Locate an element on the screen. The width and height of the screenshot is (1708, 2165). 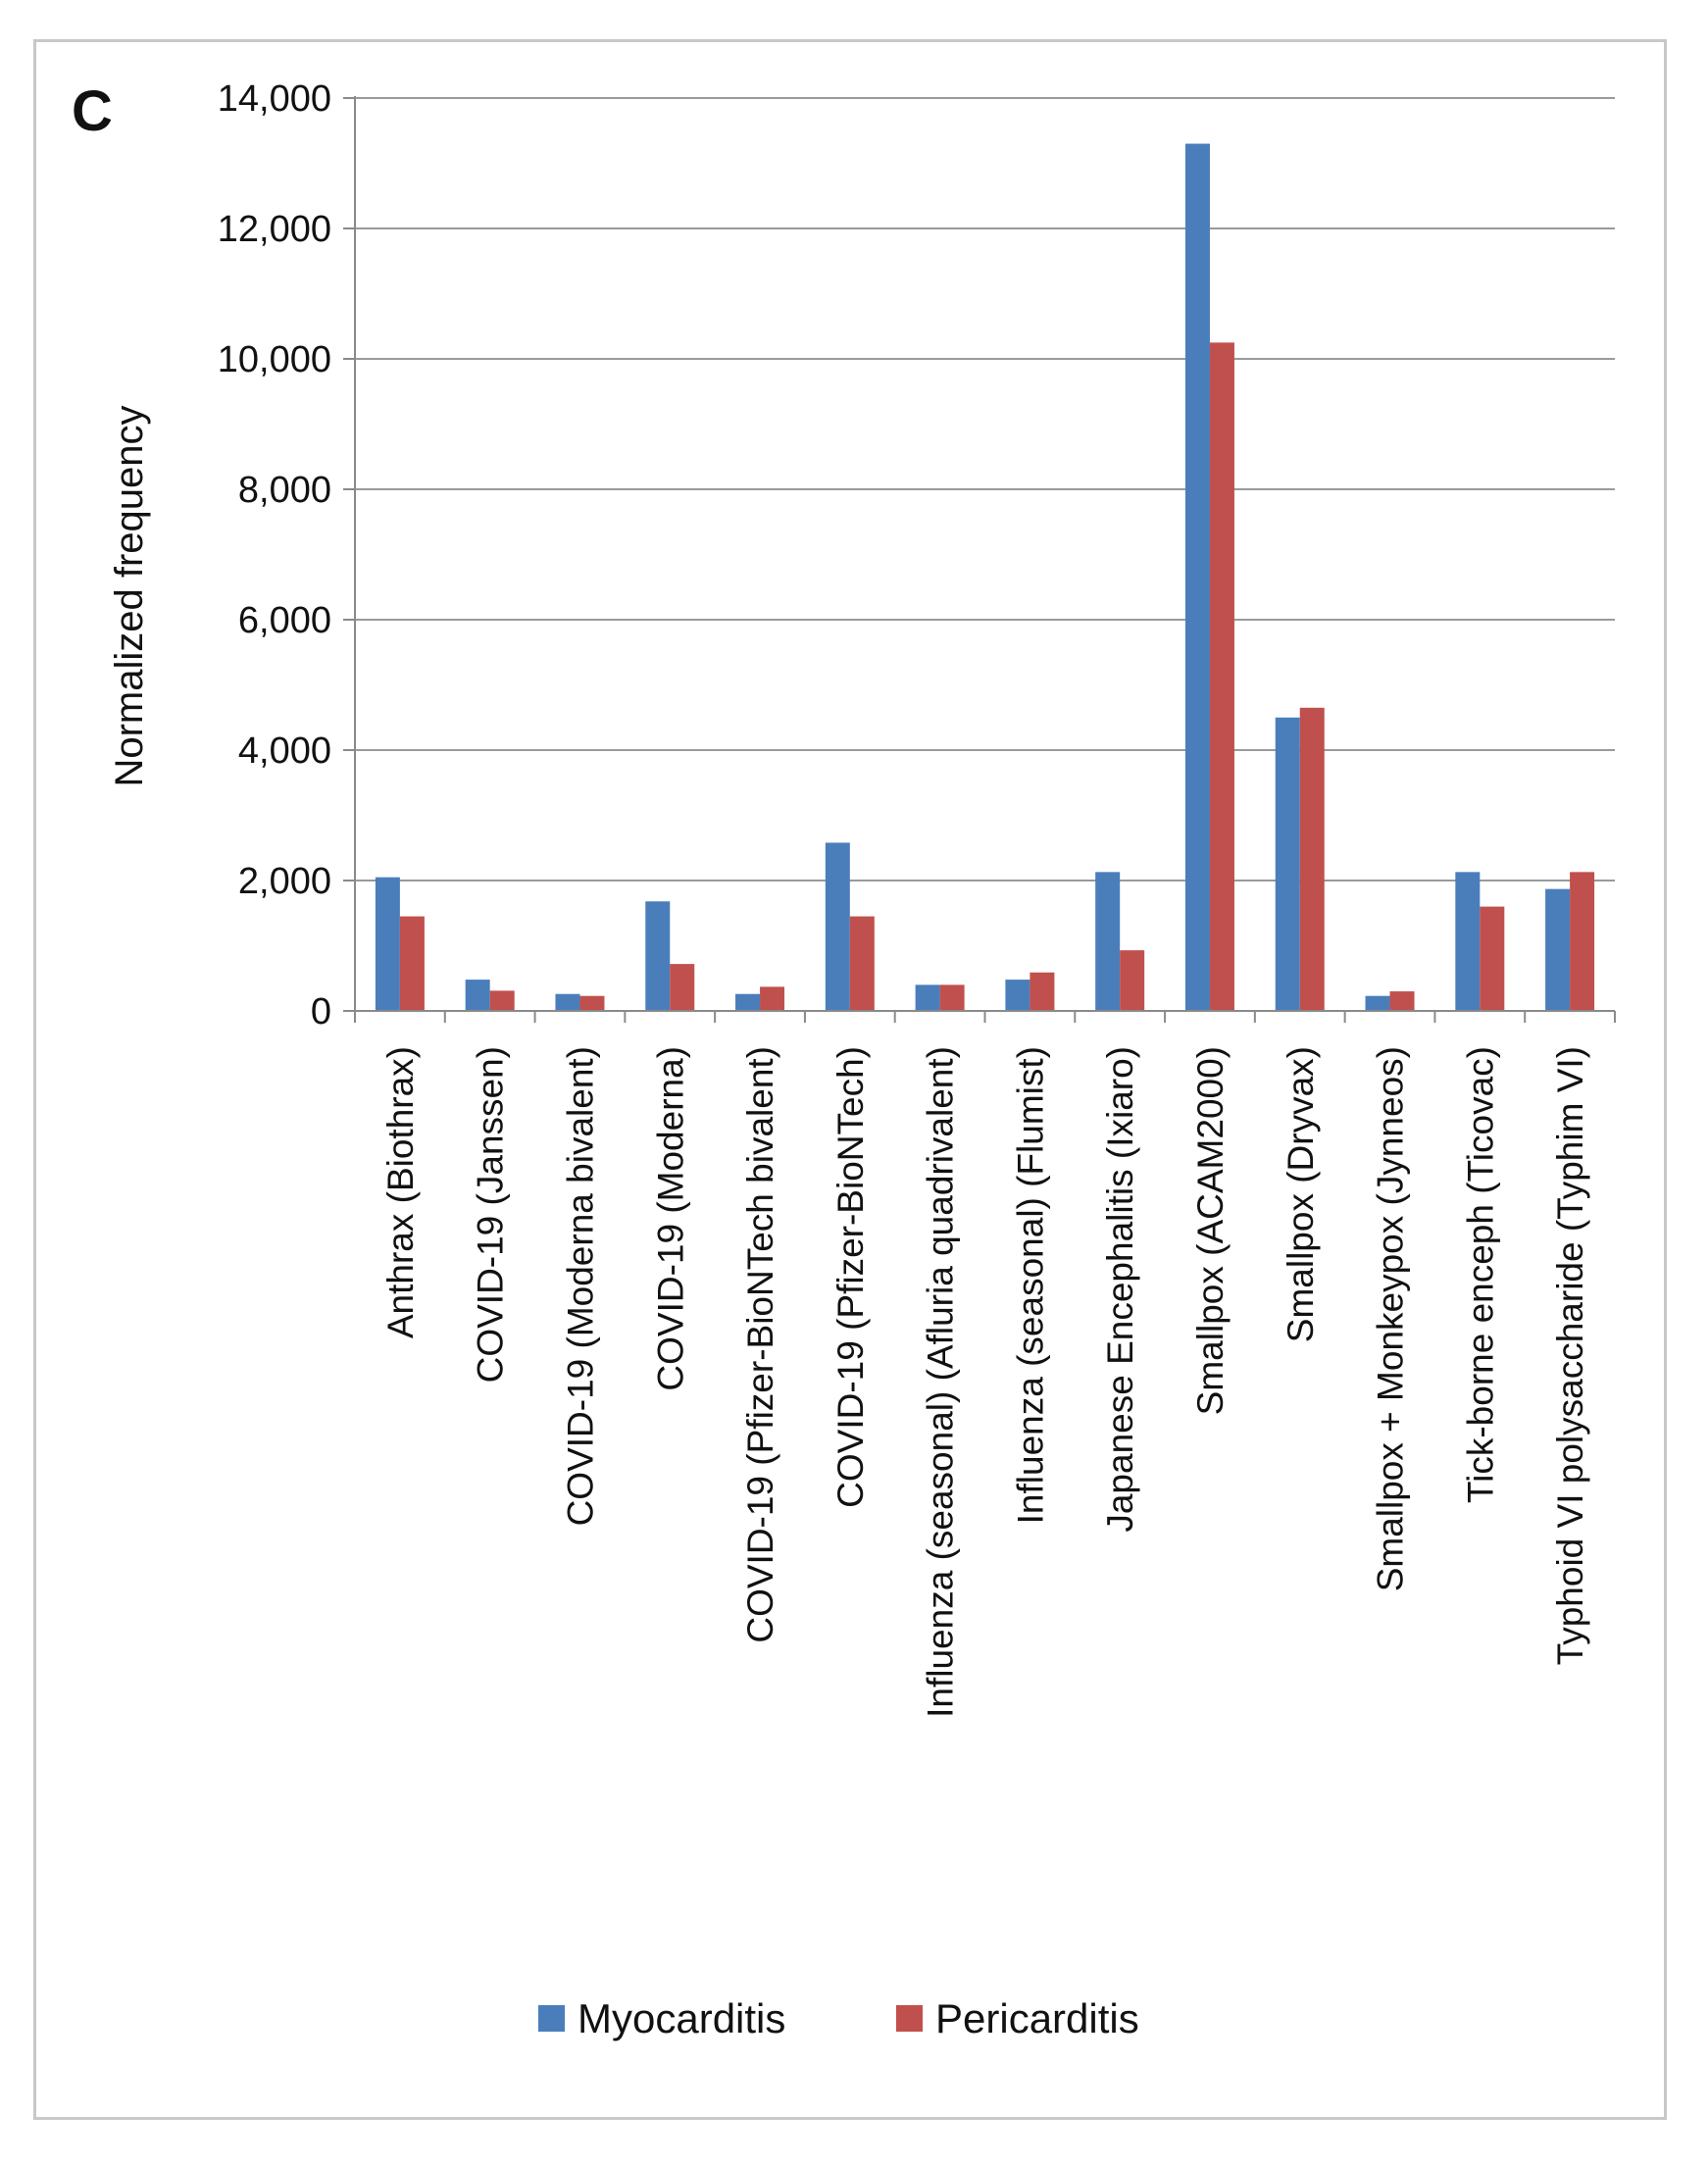
y-tick-label: 6,000 is located at coordinates (284, 620).